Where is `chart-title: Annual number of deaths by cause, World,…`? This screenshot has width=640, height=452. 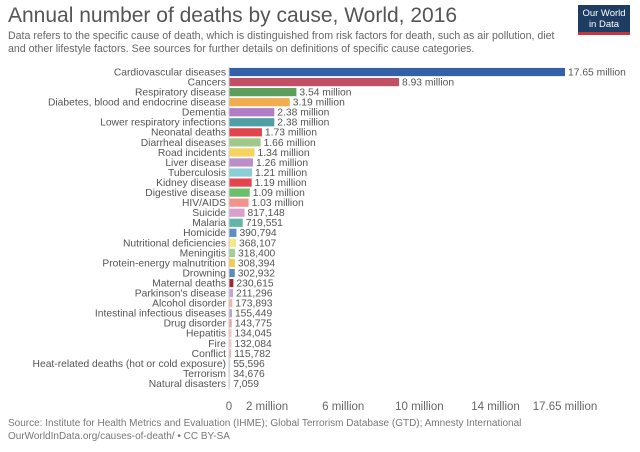 chart-title: Annual number of deaths by cause, World,… is located at coordinates (233, 15).